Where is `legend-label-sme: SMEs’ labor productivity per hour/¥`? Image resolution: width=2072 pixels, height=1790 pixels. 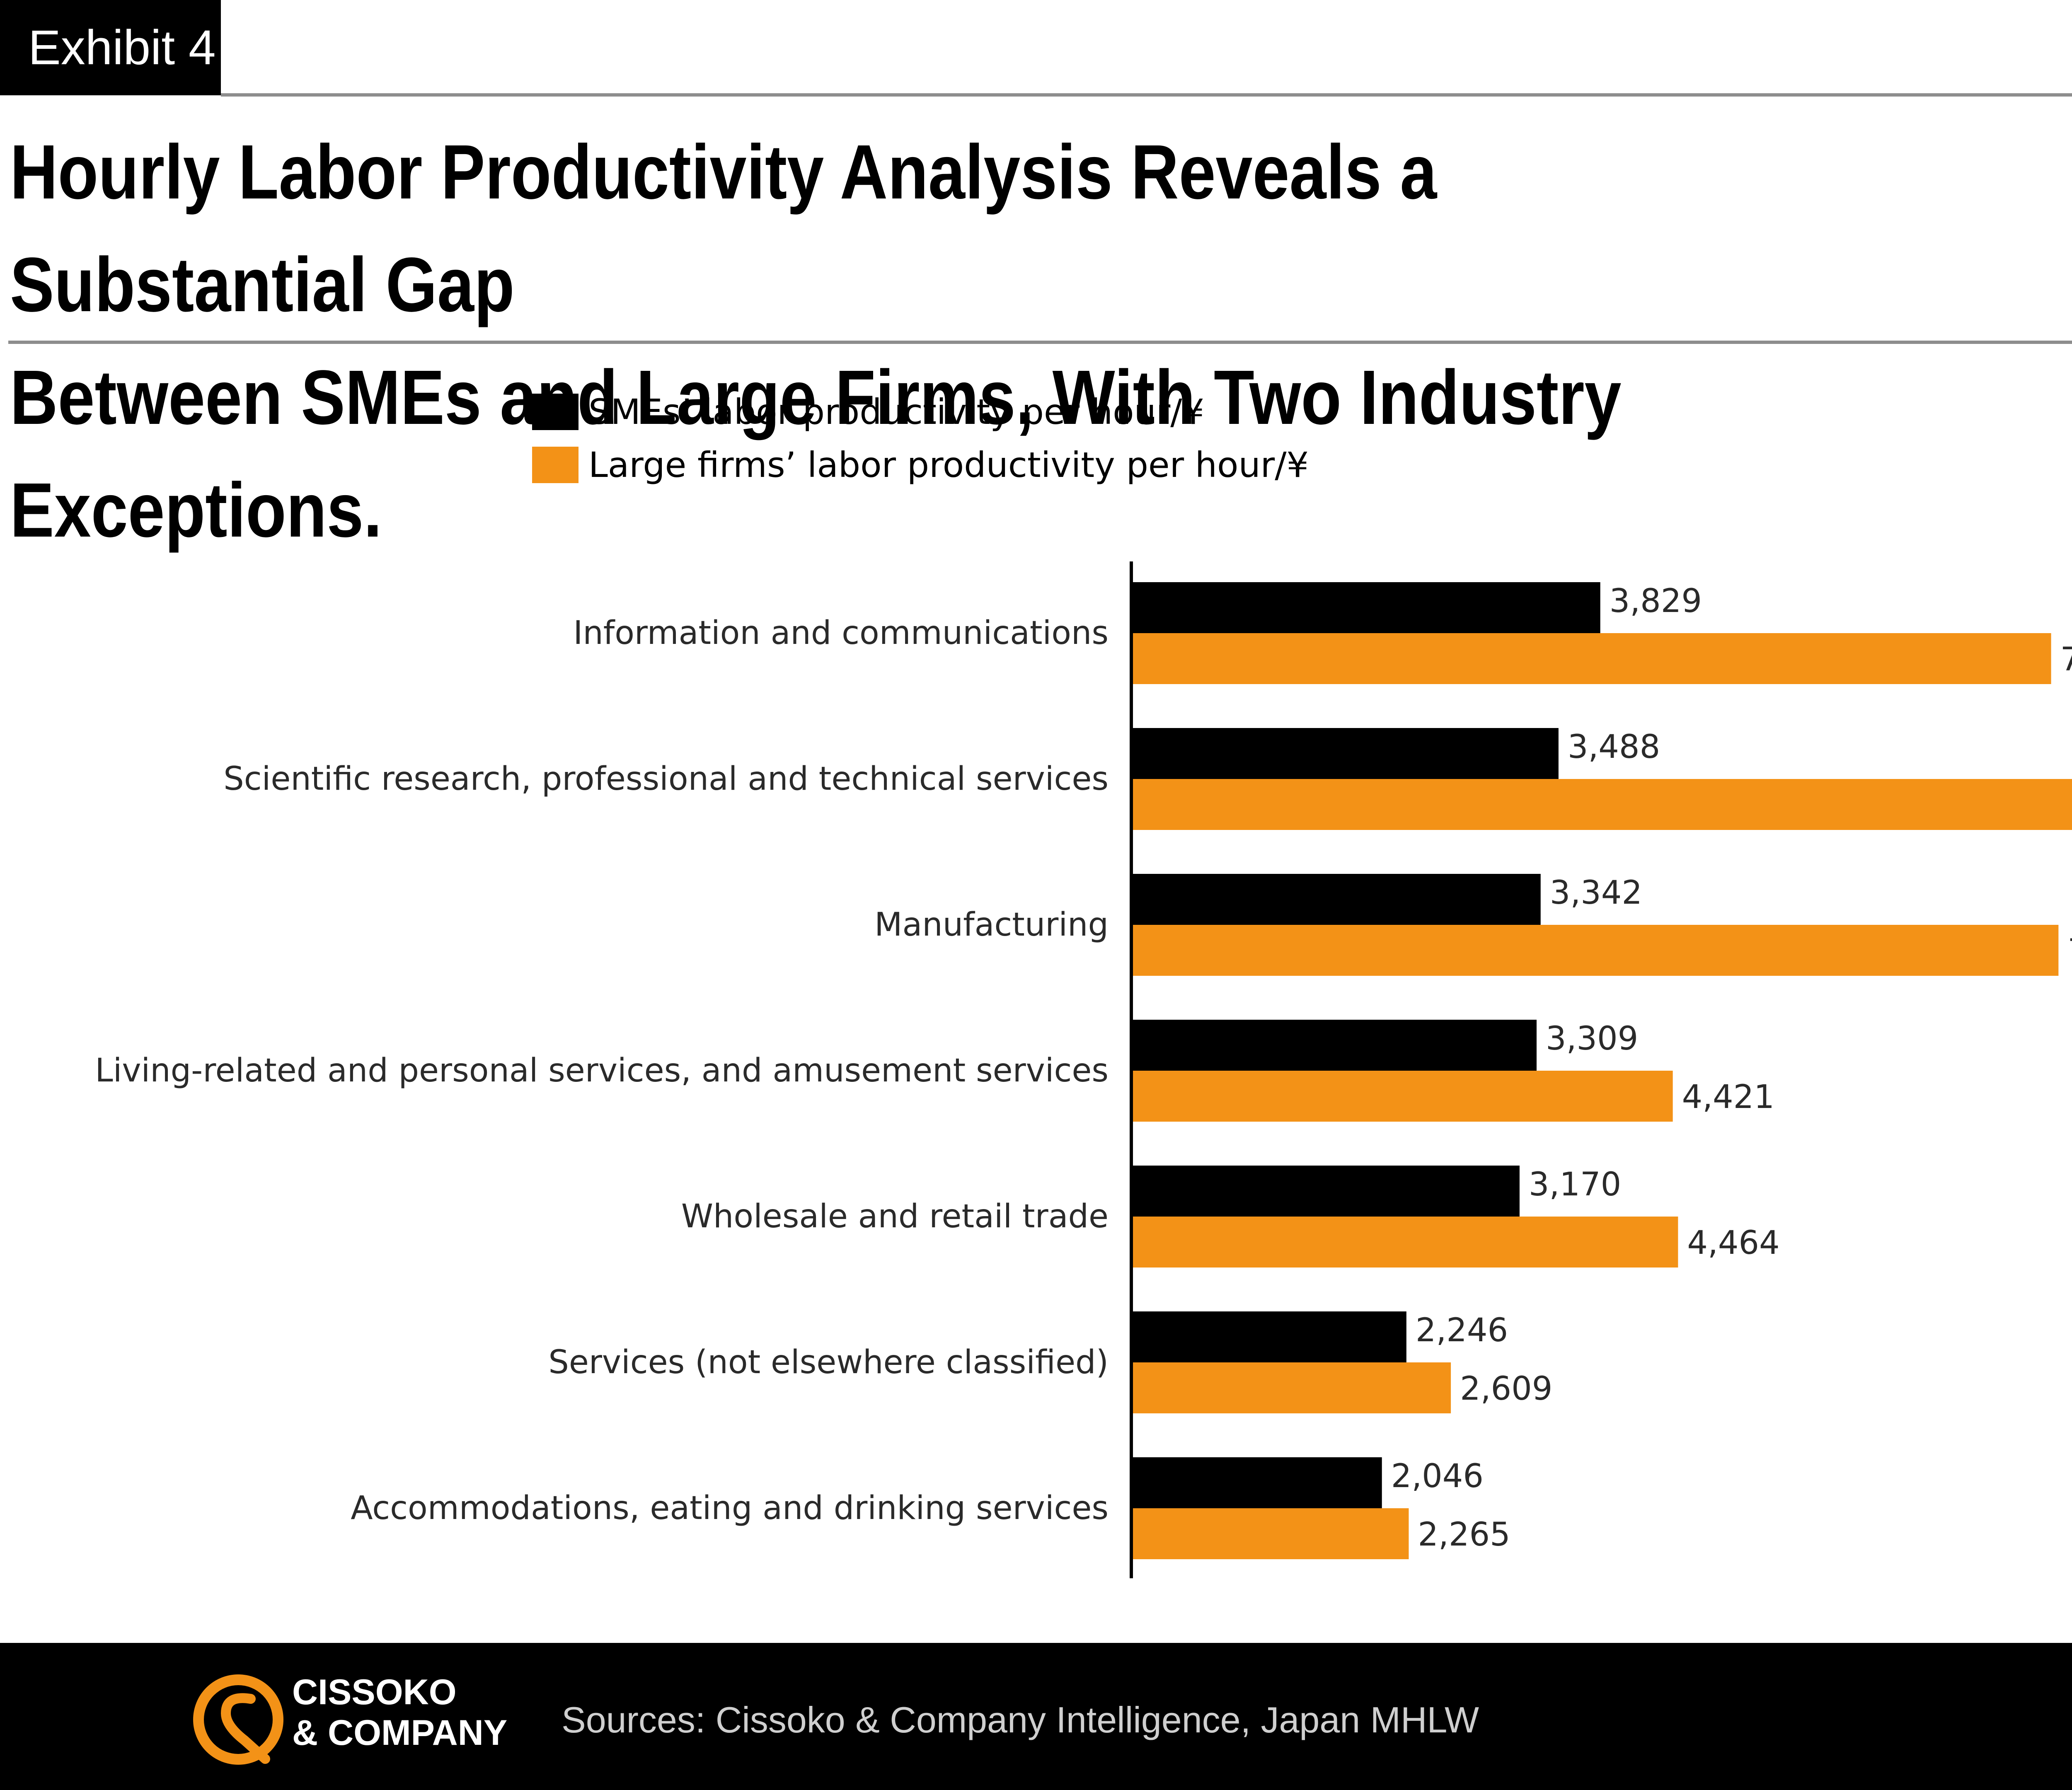
legend-label-sme: SMEs’ labor productivity per hour/¥ is located at coordinates (896, 412).